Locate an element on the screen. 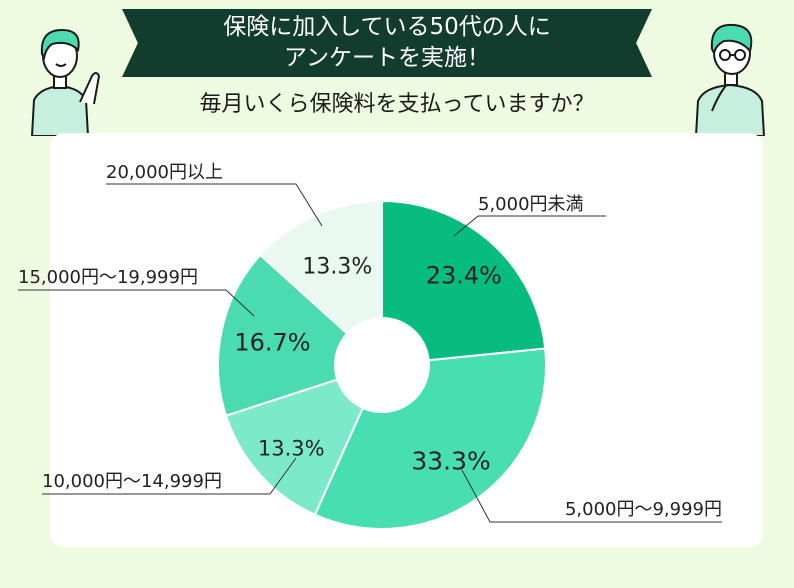 Image resolution: width=794 pixels, height=588 pixels. title-line-1: 保険に加入している50代の人に is located at coordinates (387, 27).